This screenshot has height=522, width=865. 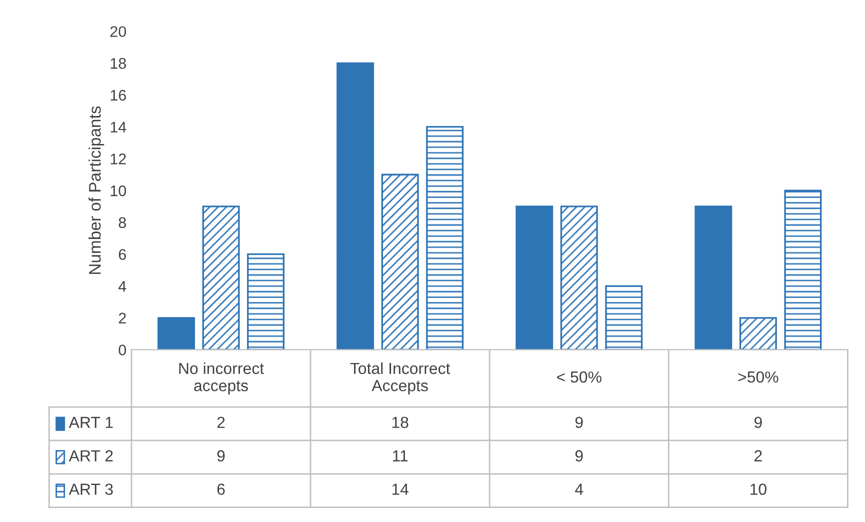 What do you see at coordinates (90, 456) in the screenshot?
I see `legend-label: ART 2` at bounding box center [90, 456].